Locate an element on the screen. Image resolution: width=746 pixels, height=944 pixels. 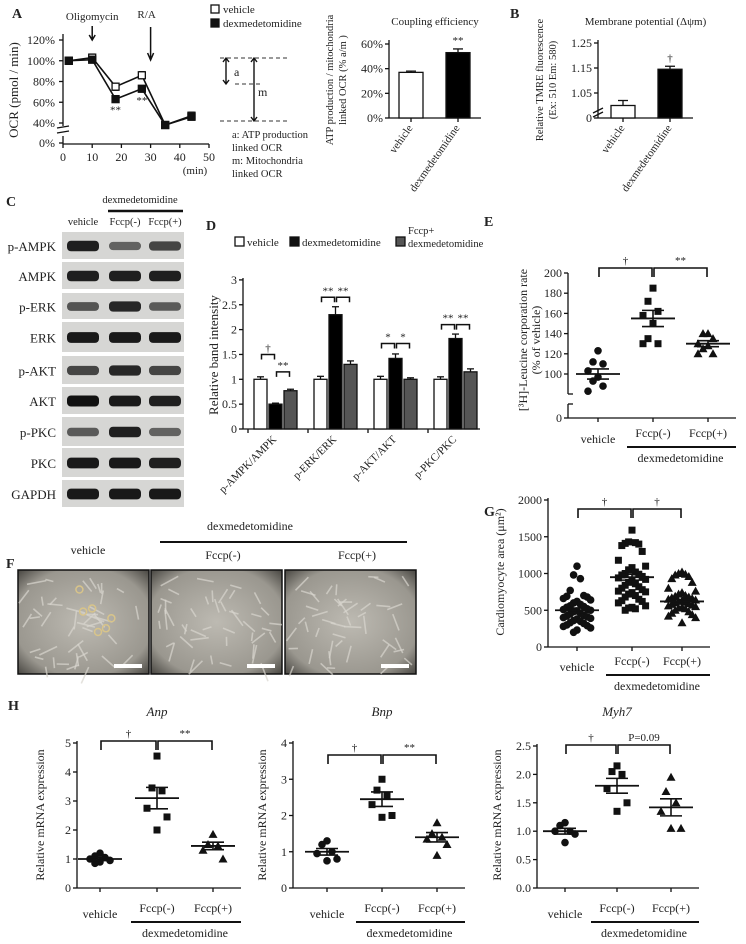
legend-swatch-dexmedetomidine is located at coordinates (215, 23).